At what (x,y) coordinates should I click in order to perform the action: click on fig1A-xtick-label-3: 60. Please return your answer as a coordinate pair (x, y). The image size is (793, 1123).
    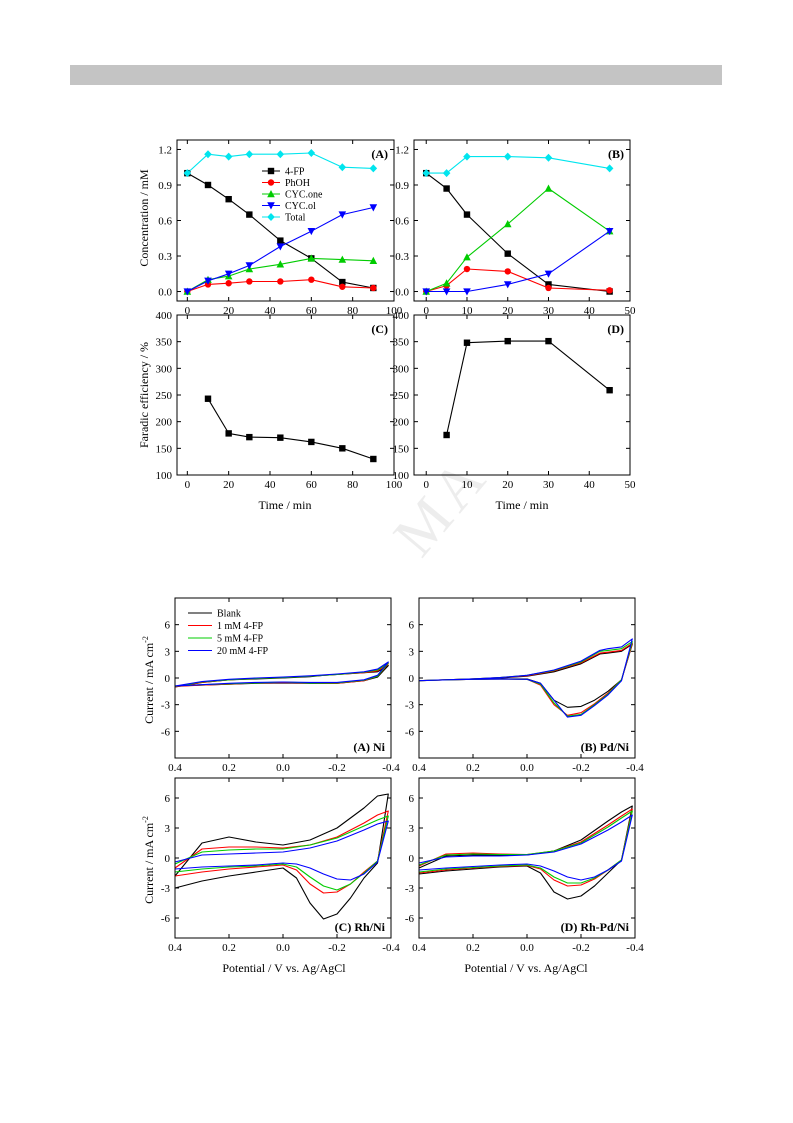
    Looking at the image, I should click on (312, 311).